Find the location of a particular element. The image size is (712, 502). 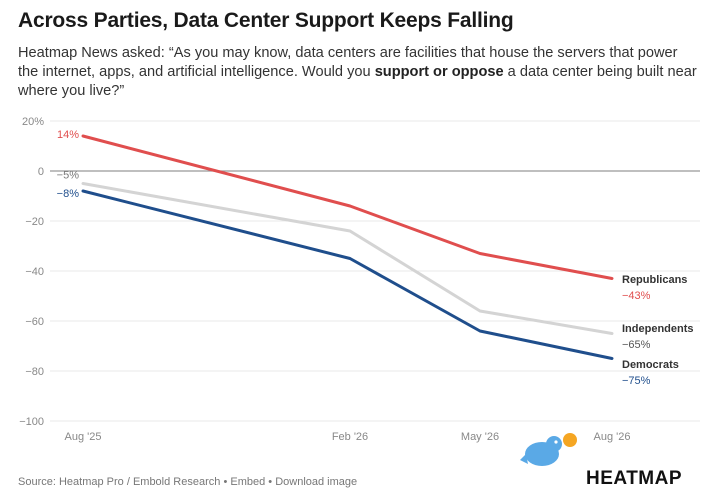

end-value-label: −75% is located at coordinates (636, 381).